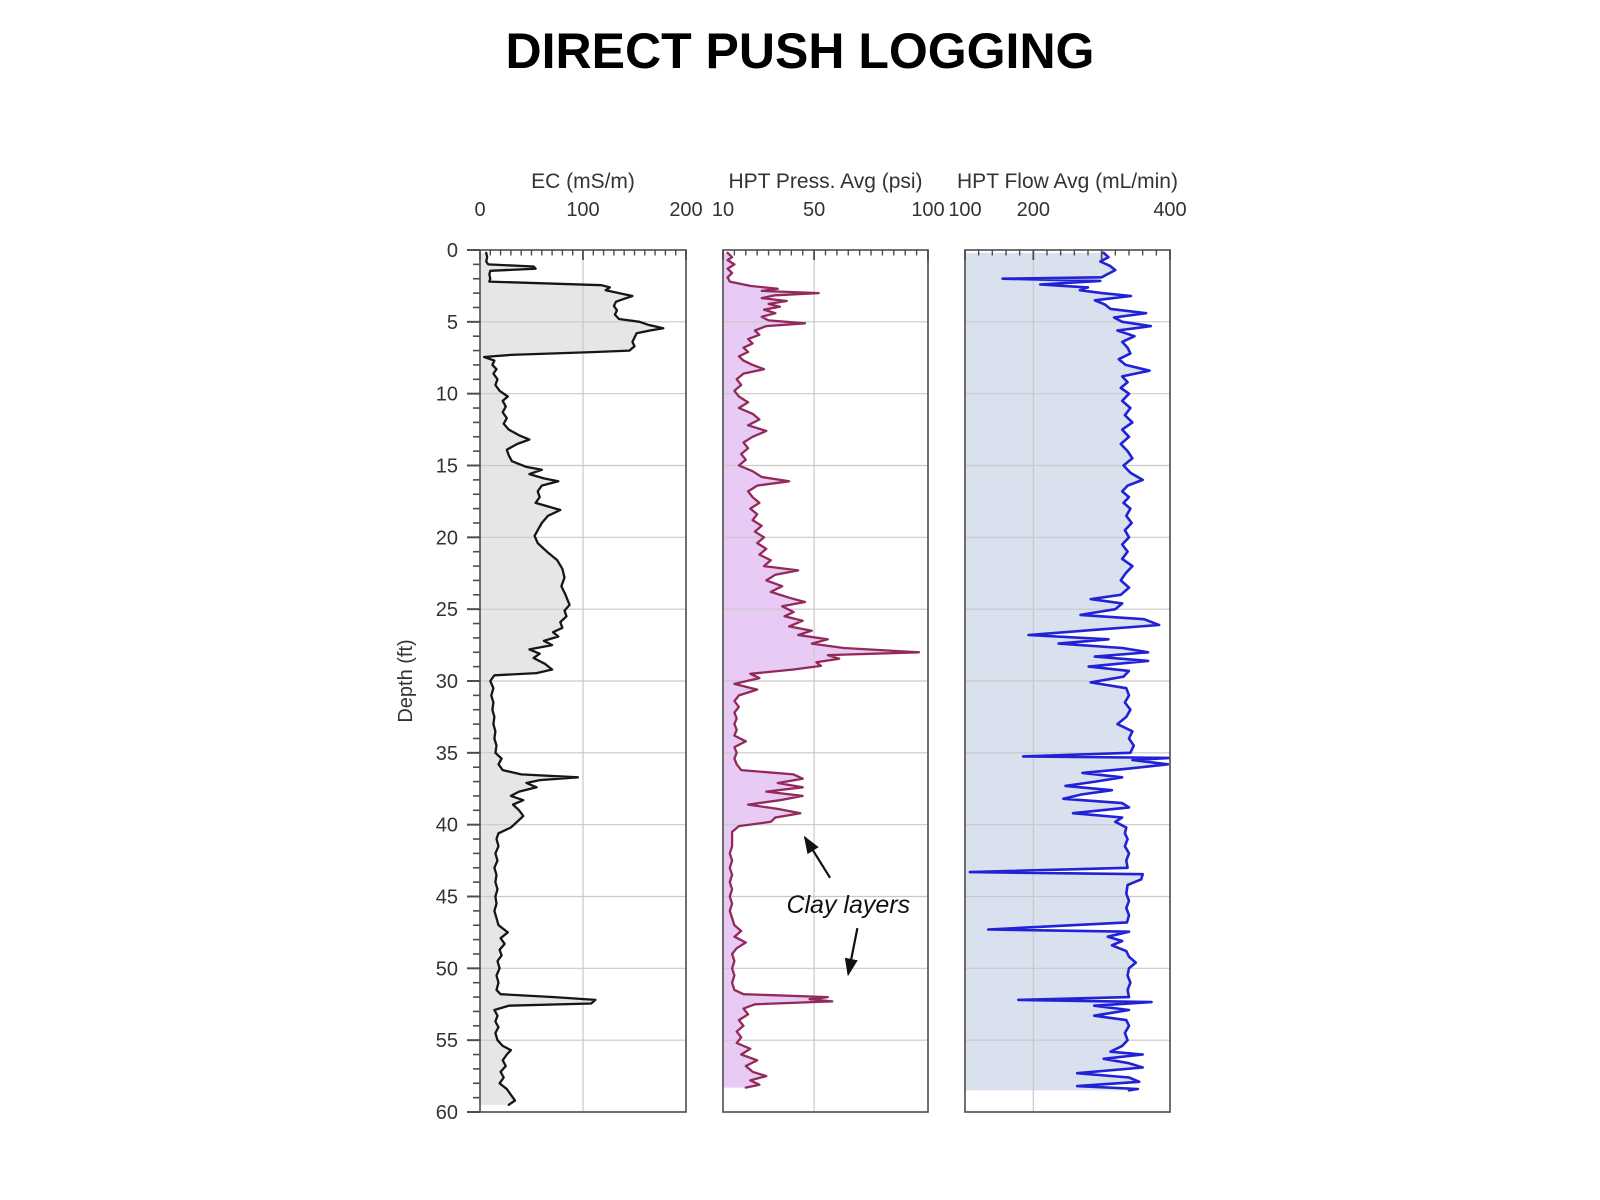 This screenshot has width=1600, height=1200. Describe the element at coordinates (447, 467) in the screenshot. I see `depth-tick-label: 15` at that location.